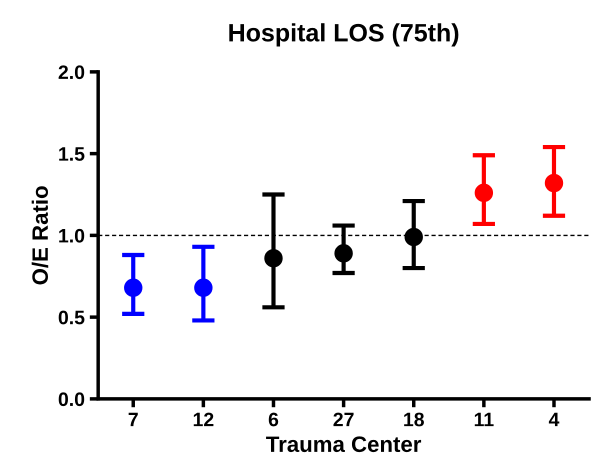  Describe the element at coordinates (71, 154) in the screenshot. I see `y-tick-label: 1.5` at that location.